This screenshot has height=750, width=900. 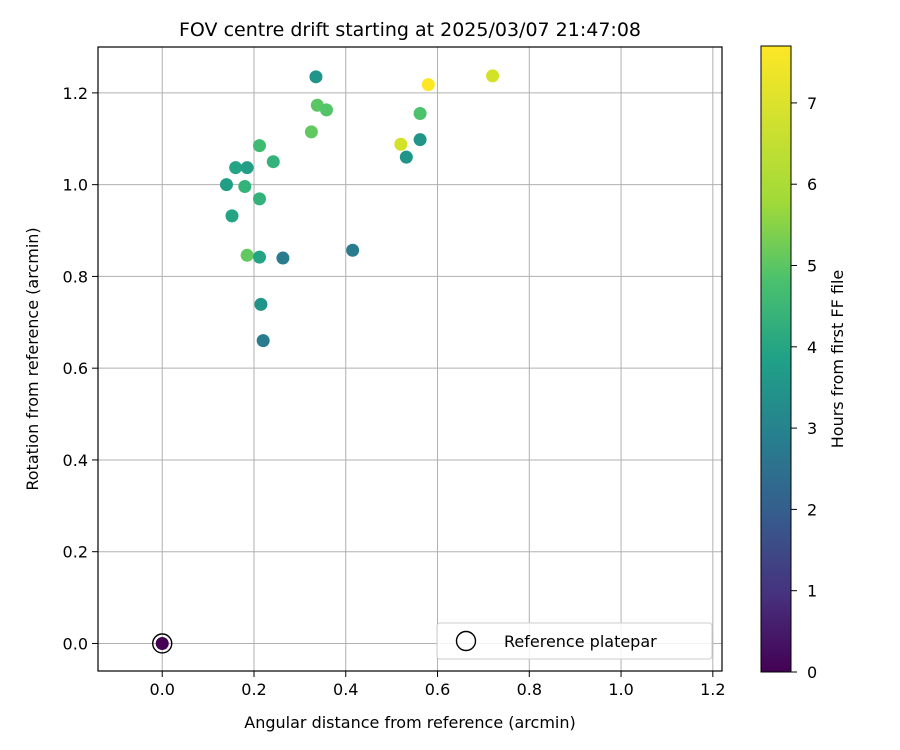 I want to click on x-tick-label: 0.4, so click(x=345, y=689).